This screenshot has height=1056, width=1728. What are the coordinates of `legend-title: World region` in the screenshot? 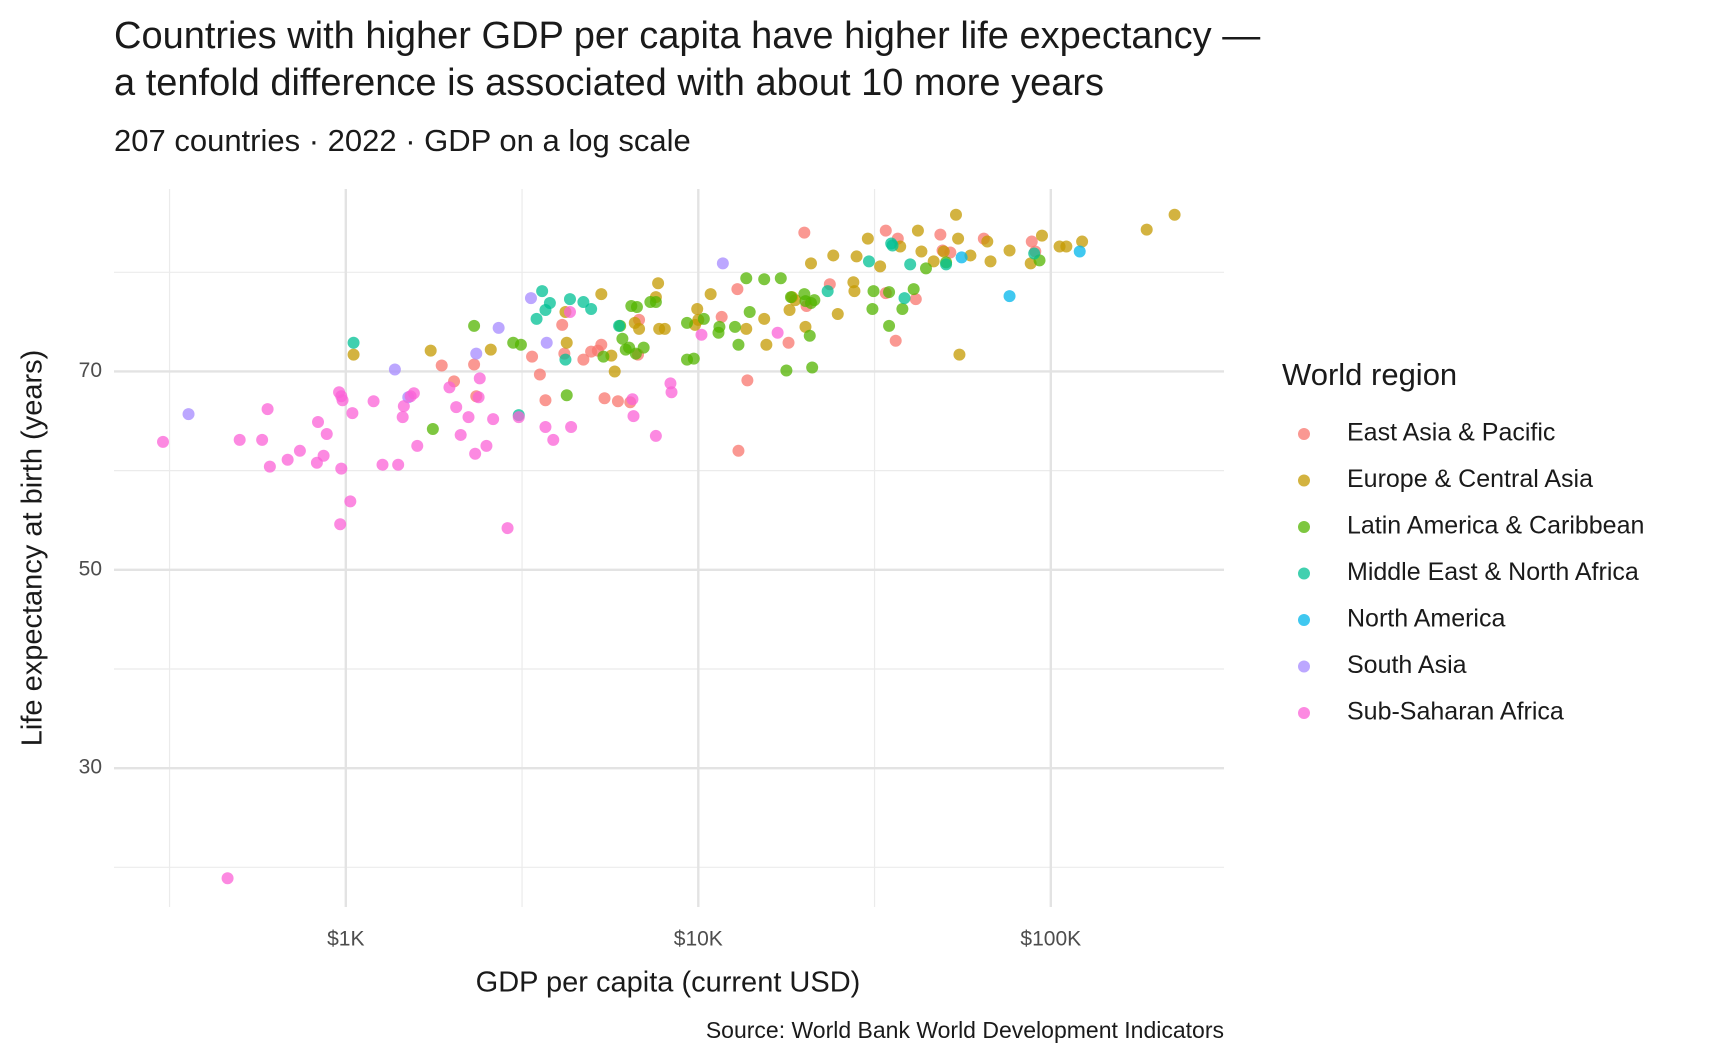 It's located at (1369, 374).